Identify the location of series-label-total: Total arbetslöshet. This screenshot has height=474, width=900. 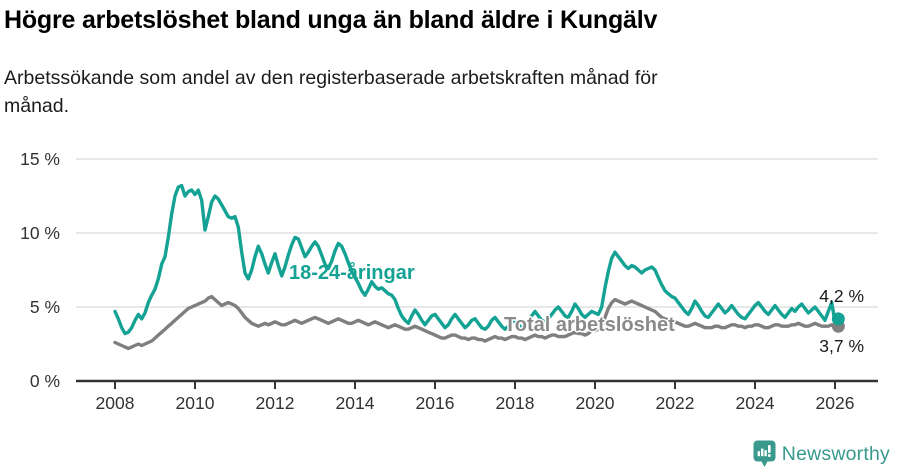
(589, 325).